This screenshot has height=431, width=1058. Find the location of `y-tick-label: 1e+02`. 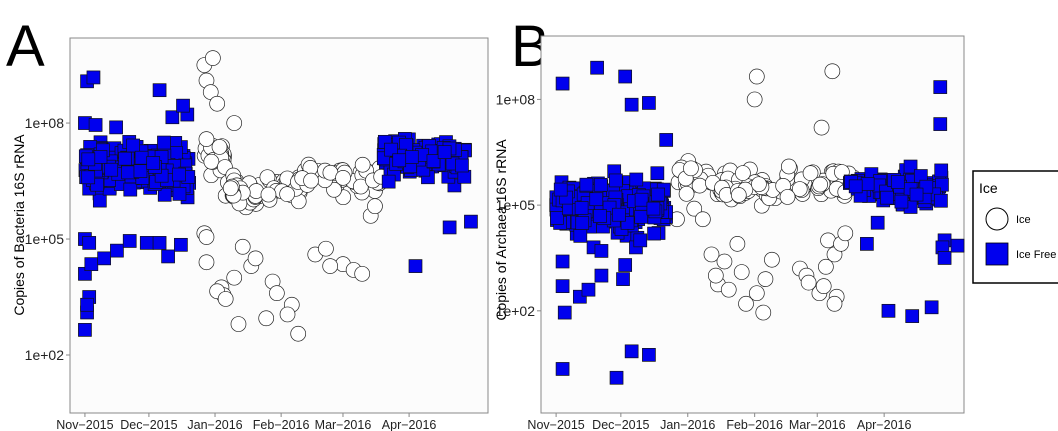

y-tick-label: 1e+02 is located at coordinates (516, 311).